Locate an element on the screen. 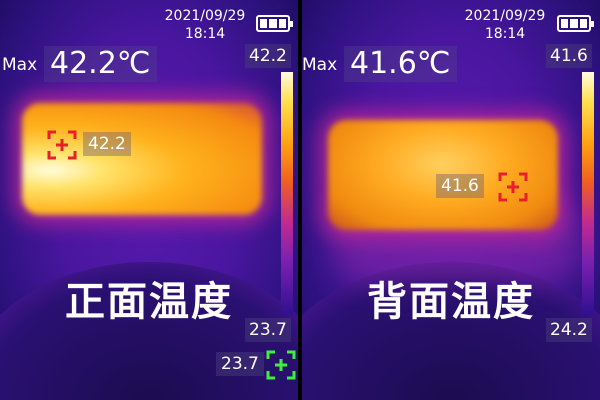 Image resolution: width=600 pixels, height=400 pixels. hot-region is located at coordinates (142, 159).